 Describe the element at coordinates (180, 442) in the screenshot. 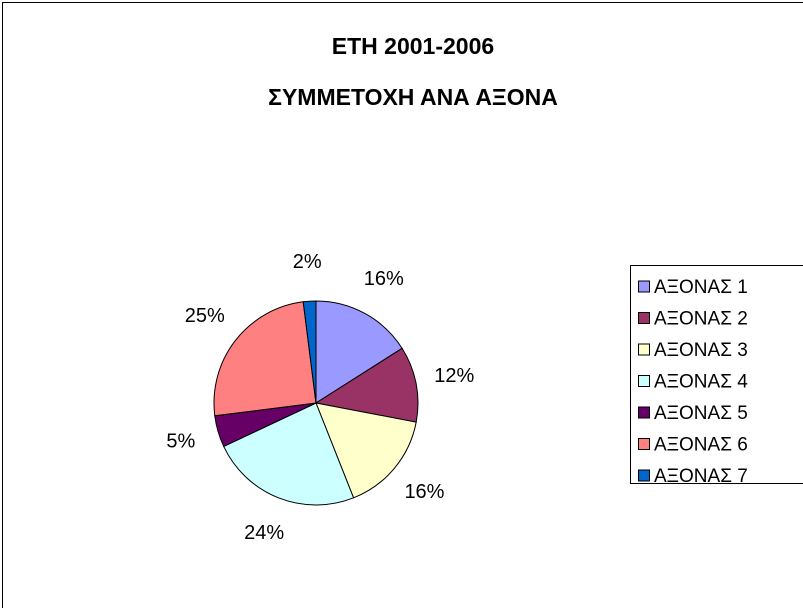

I see `data-label: 5%` at that location.